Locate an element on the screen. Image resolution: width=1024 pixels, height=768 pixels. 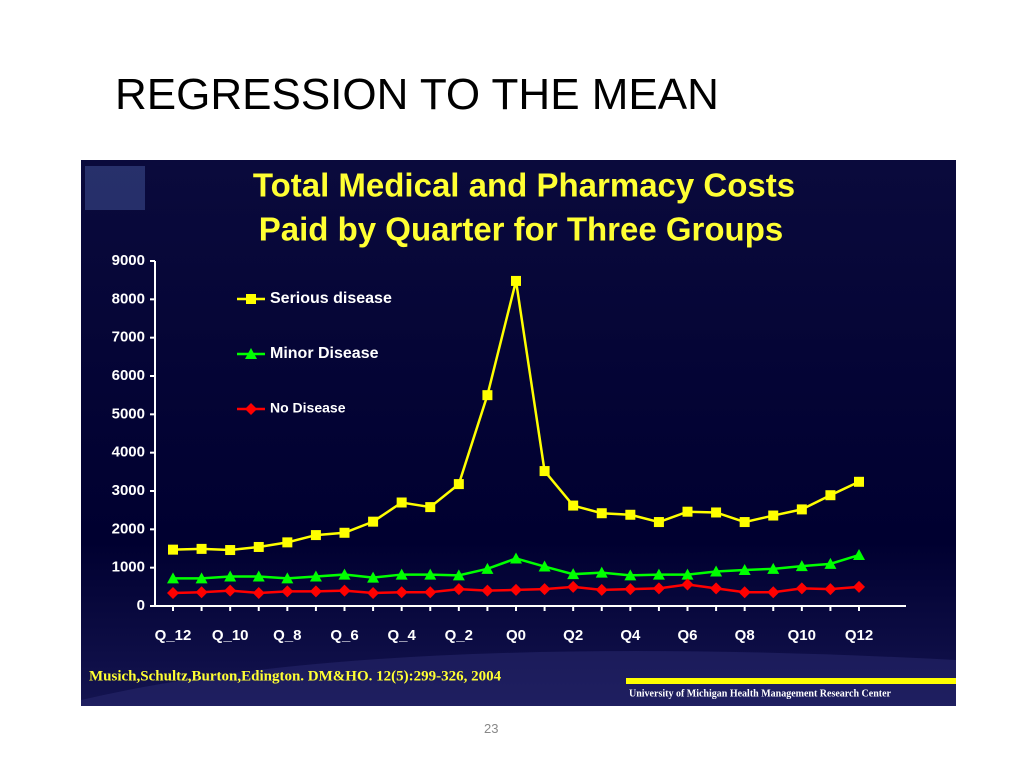
y-tick-label: 7000 is located at coordinates (128, 337).